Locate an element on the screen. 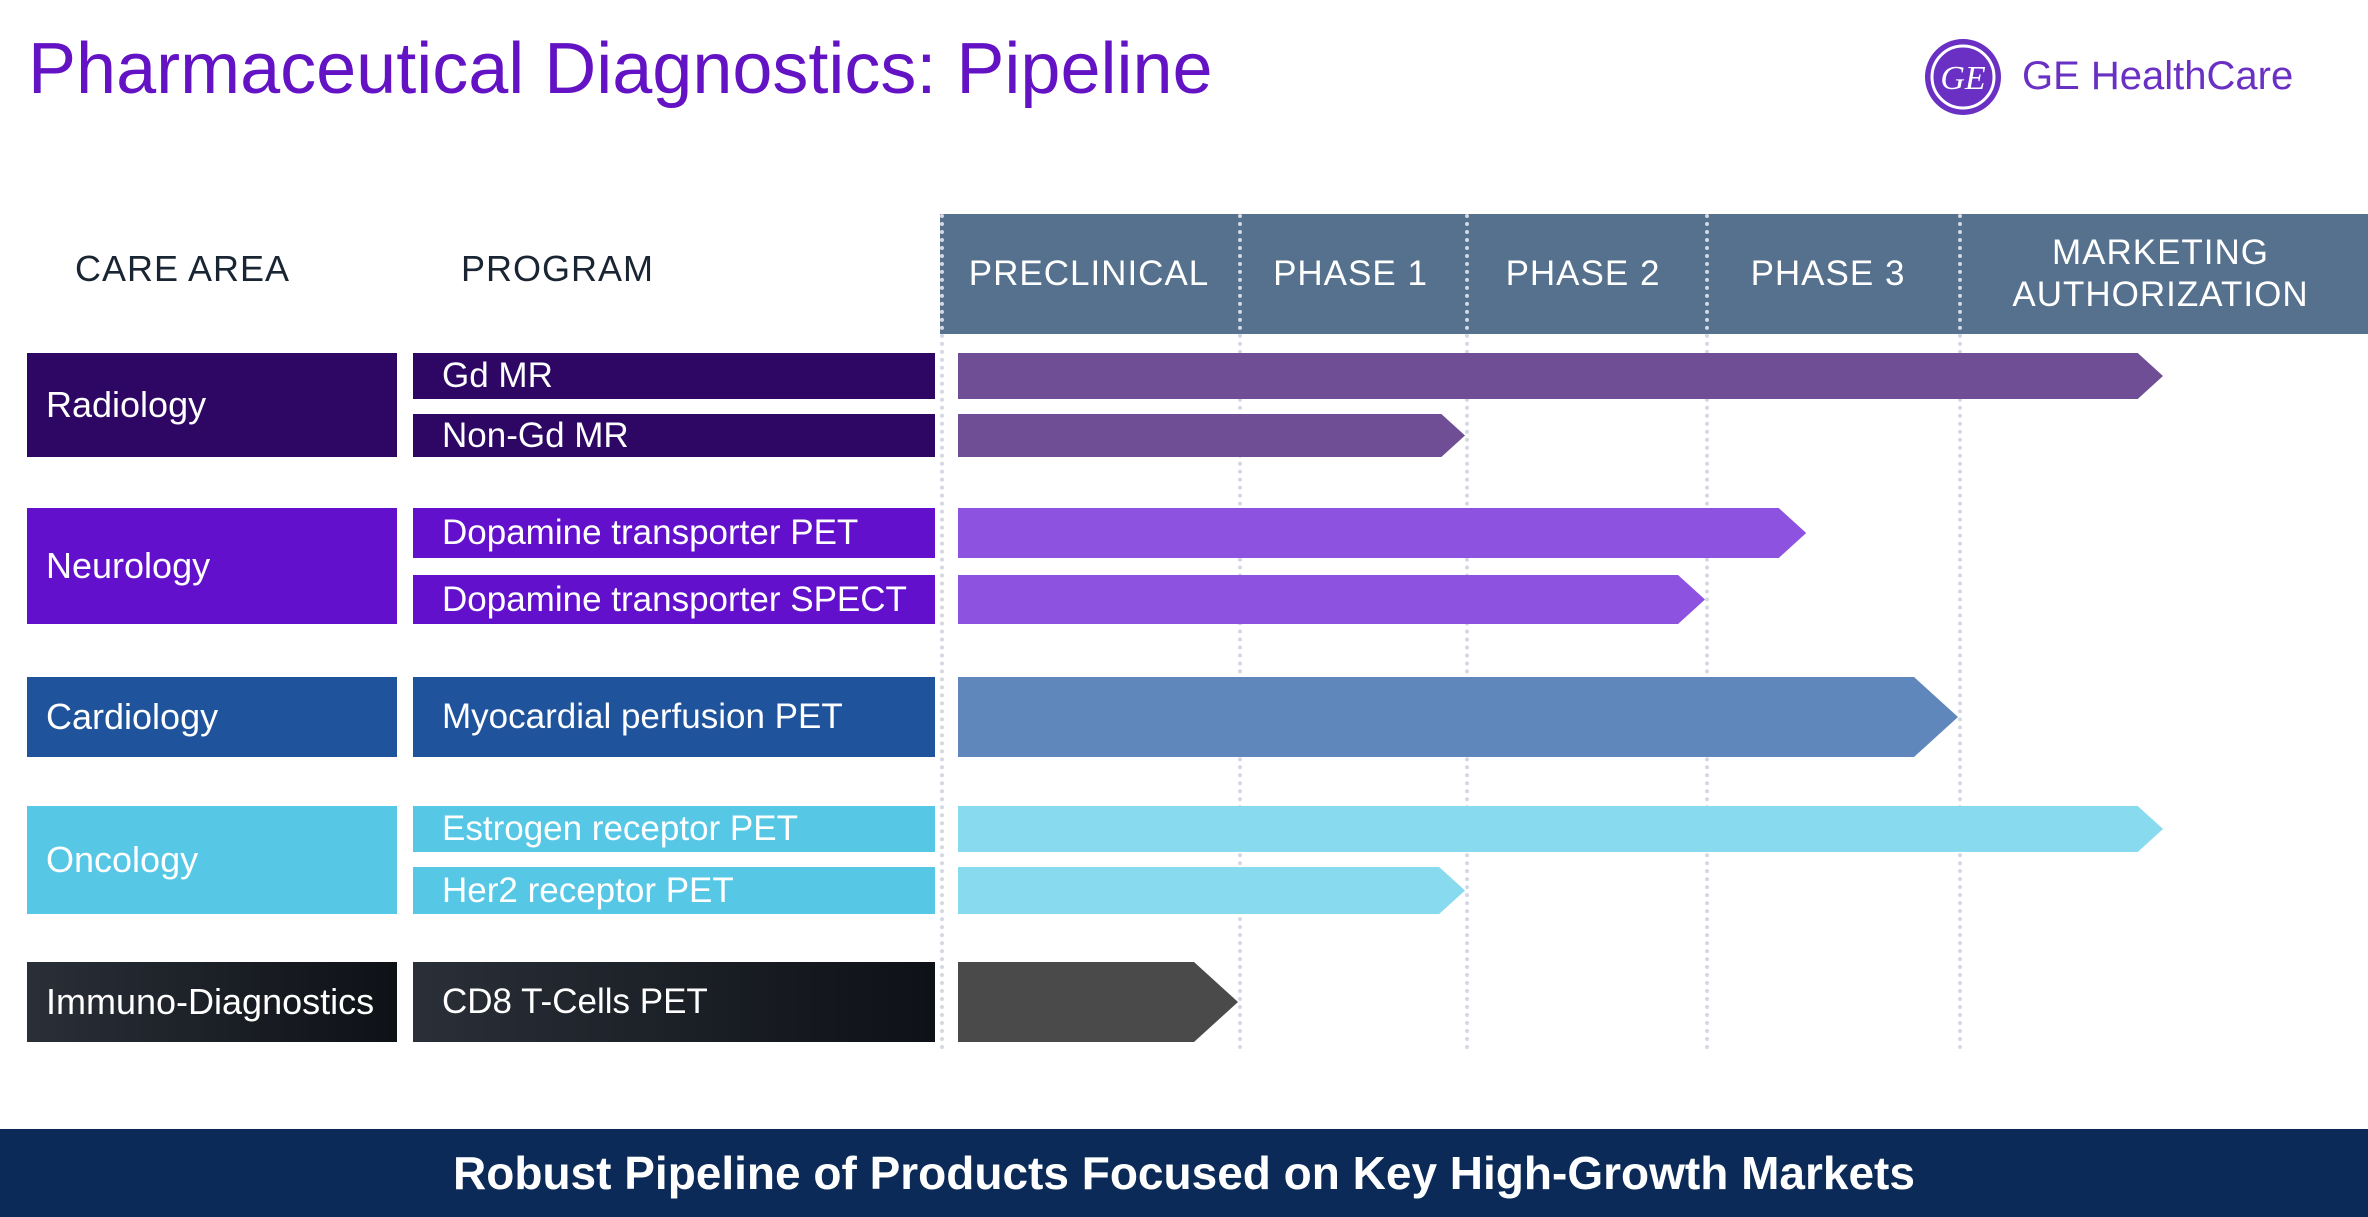 This screenshot has width=2368, height=1217. program-header: PROGRAM is located at coordinates (558, 268).